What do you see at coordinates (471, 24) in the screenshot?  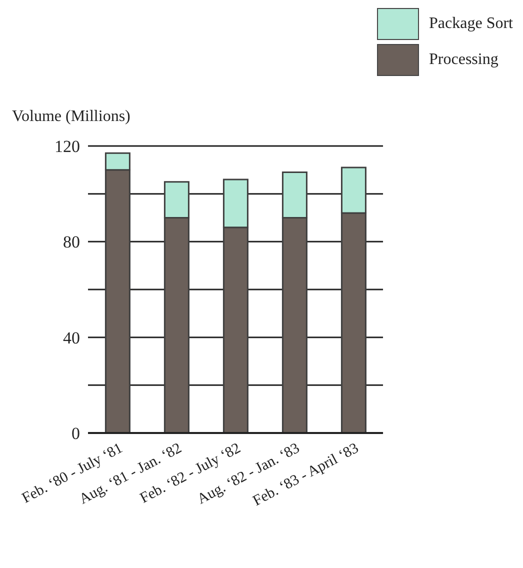 I see `legend-label: Package Sort` at bounding box center [471, 24].